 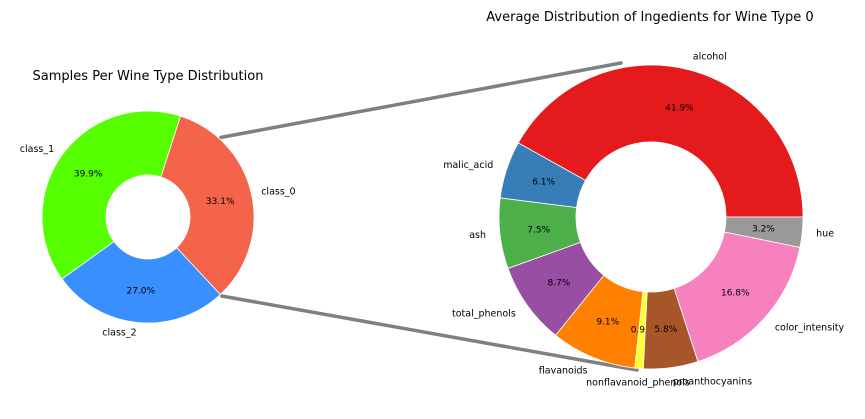 I want to click on connector-line-top, so click(x=421, y=100).